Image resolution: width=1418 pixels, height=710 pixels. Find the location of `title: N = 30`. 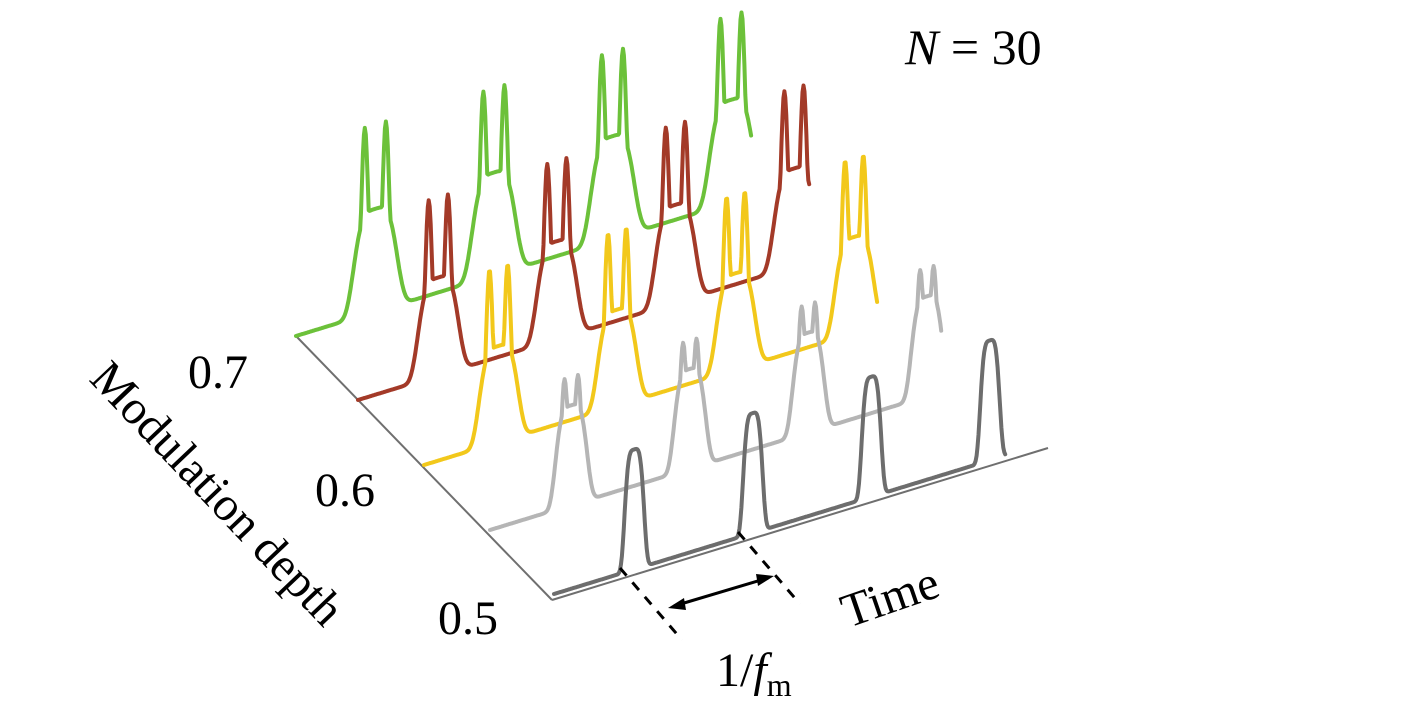

title: N = 30 is located at coordinates (973, 47).